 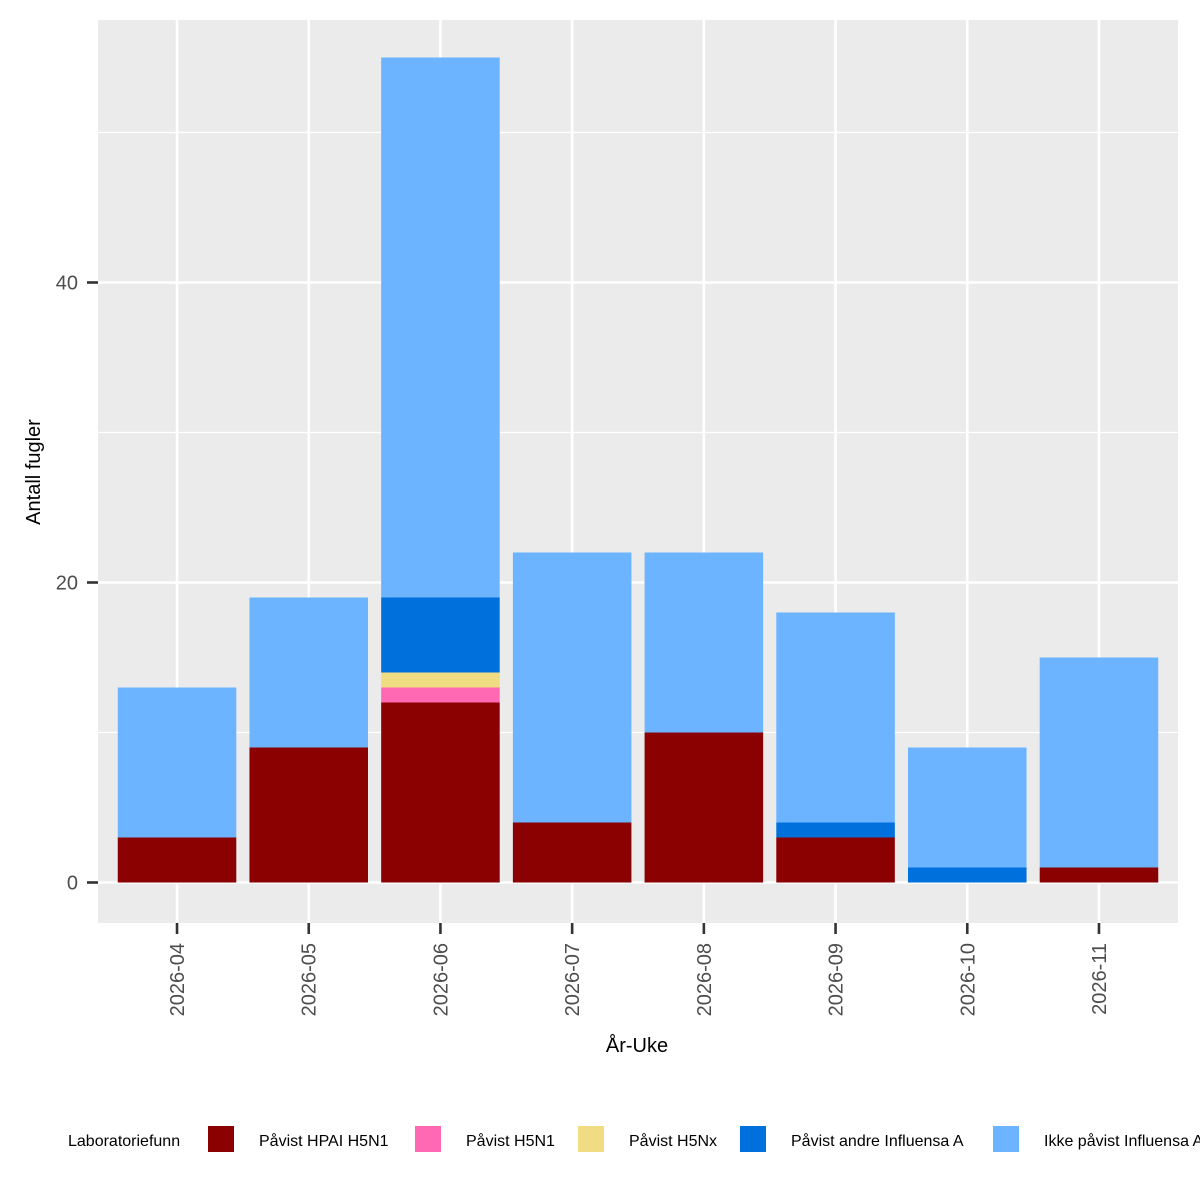 What do you see at coordinates (1122, 1141) in the screenshot?
I see `legend-label: Ikke påvist Influensa A` at bounding box center [1122, 1141].